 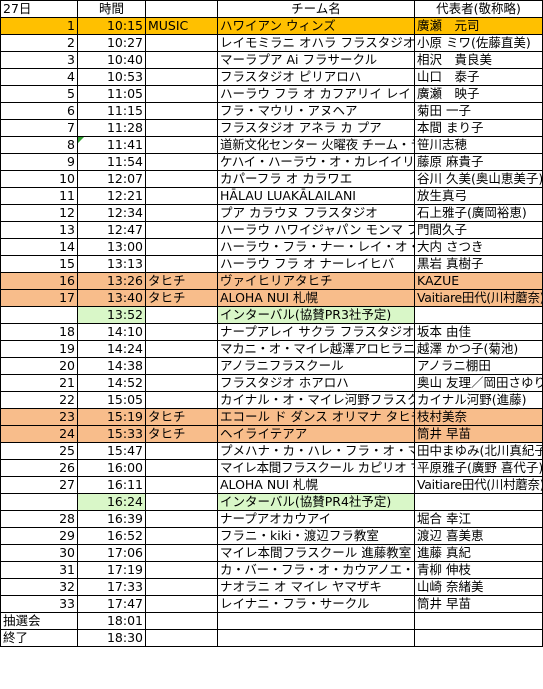 What do you see at coordinates (316, 247) in the screenshot?
I see `team-cell: ハーラウ・フラ・ナー・レイ・オ・ホクロア` at bounding box center [316, 247].